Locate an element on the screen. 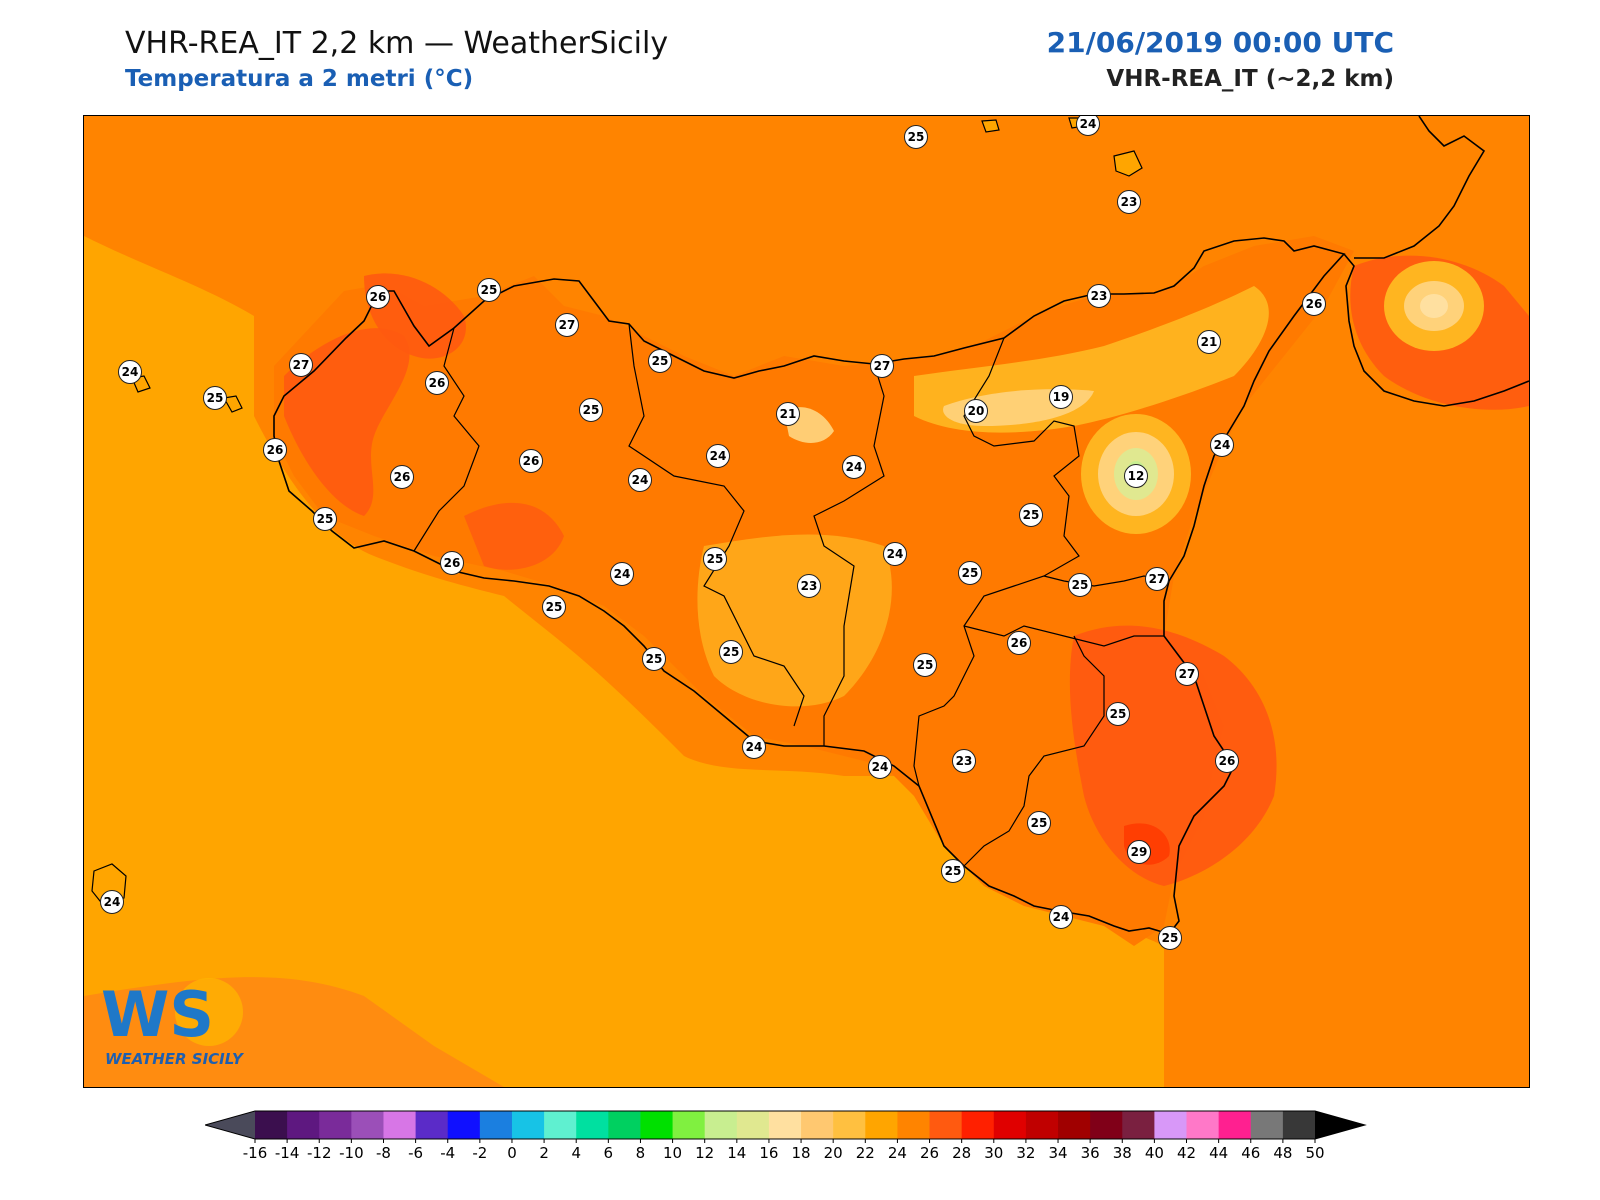  colorbar-tick-label: 40 is located at coordinates (1154, 1153).